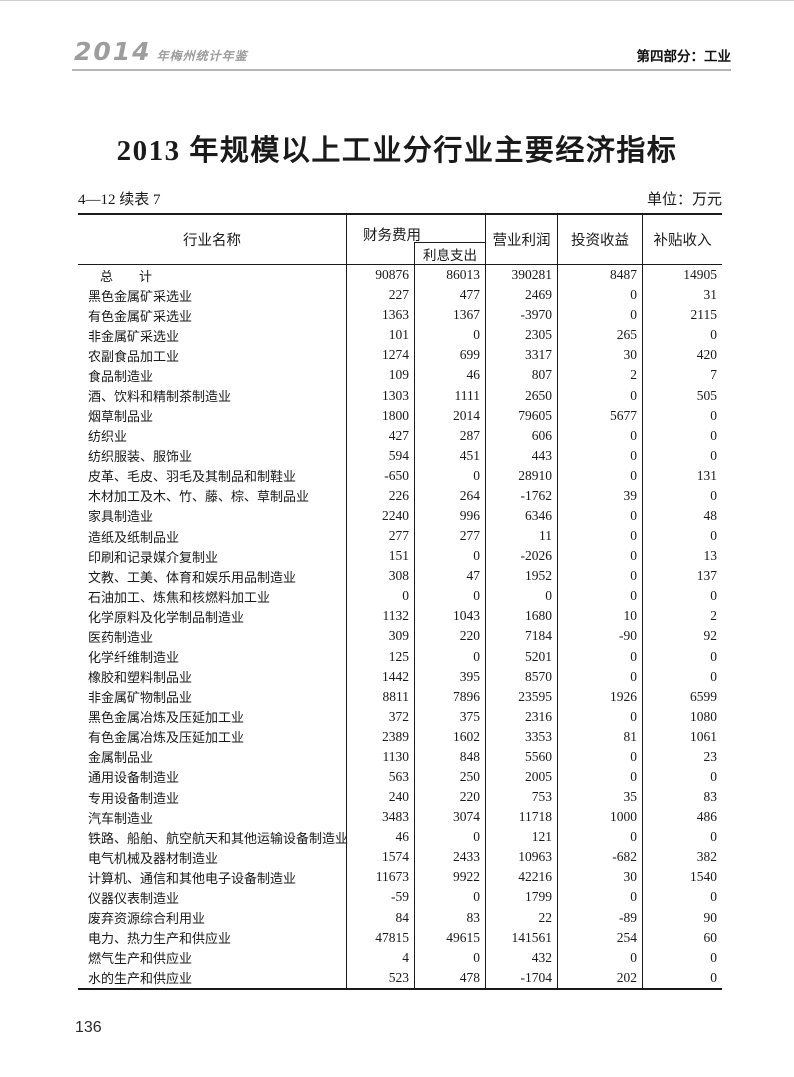 The height and width of the screenshot is (1077, 794). Describe the element at coordinates (400, 917) in the screenshot. I see `table-row: 废弃资源综合利用业 84 83 22 -89 90` at that location.